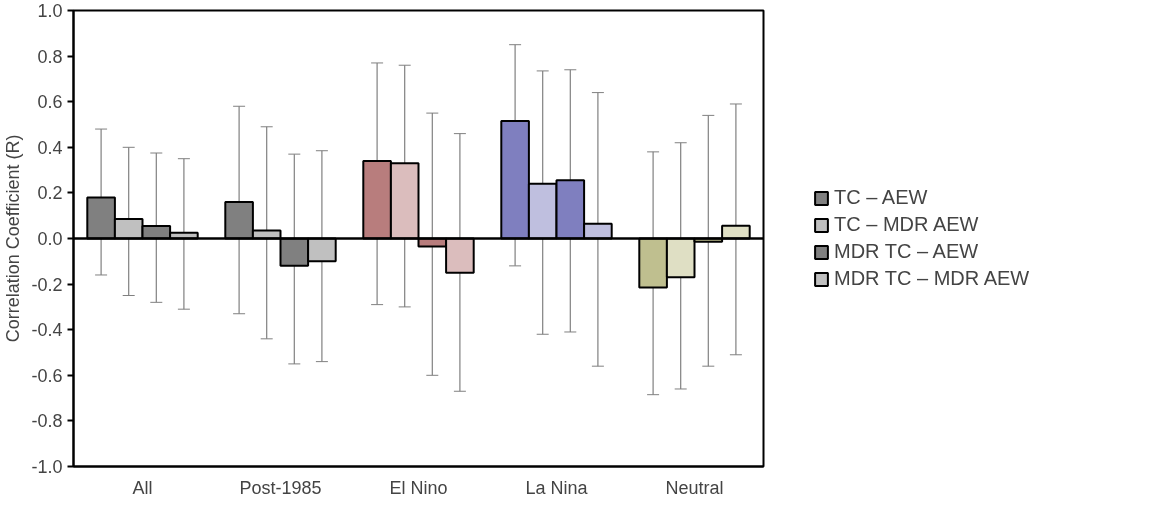 Image resolution: width=1163 pixels, height=514 pixels. What do you see at coordinates (280, 487) in the screenshot?
I see `x-tick-label: Post-1985` at bounding box center [280, 487].